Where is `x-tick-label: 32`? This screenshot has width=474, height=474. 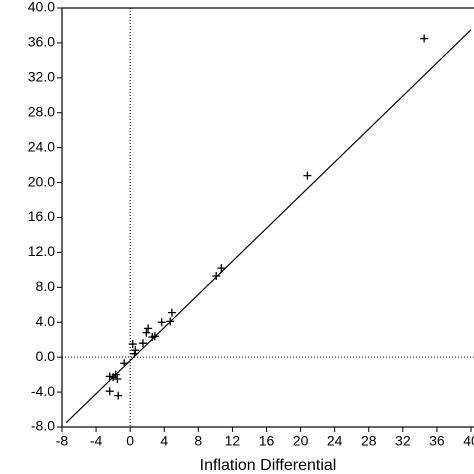
x-tick-label: 32 is located at coordinates (403, 441).